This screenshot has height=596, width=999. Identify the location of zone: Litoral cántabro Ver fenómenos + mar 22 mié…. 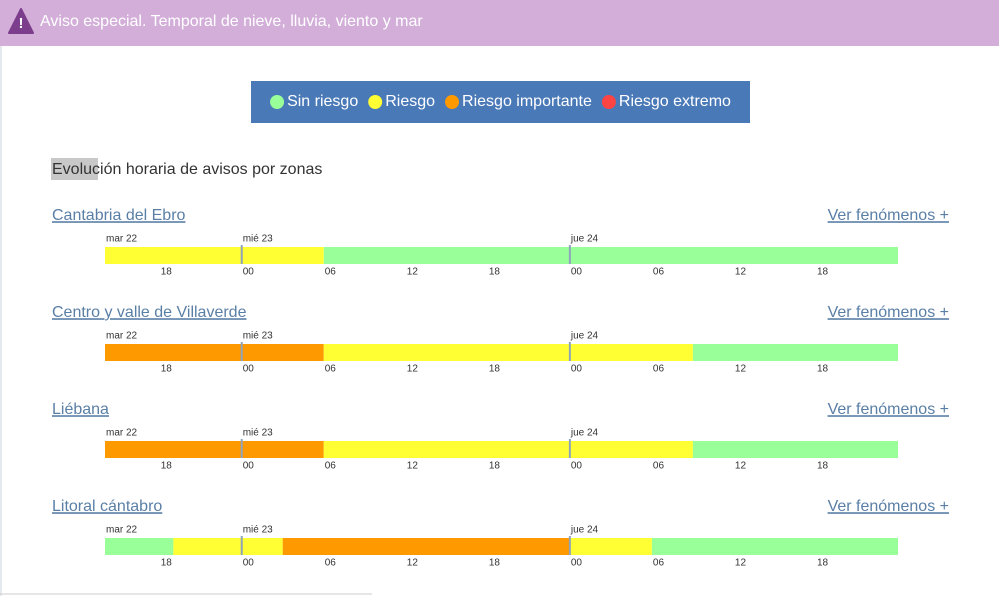
(500, 533).